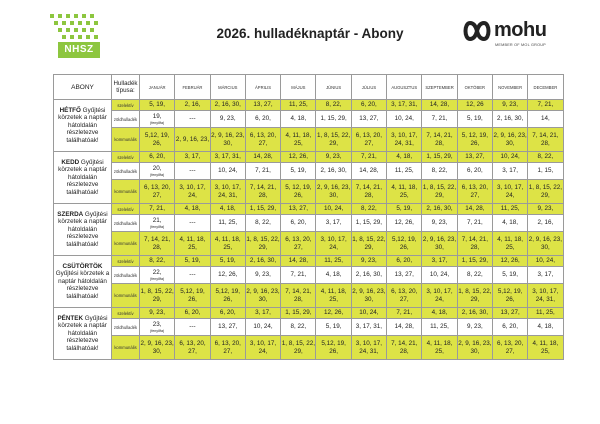  Describe the element at coordinates (125, 295) in the screenshot. I see `waste-type-label: kommunális` at that location.